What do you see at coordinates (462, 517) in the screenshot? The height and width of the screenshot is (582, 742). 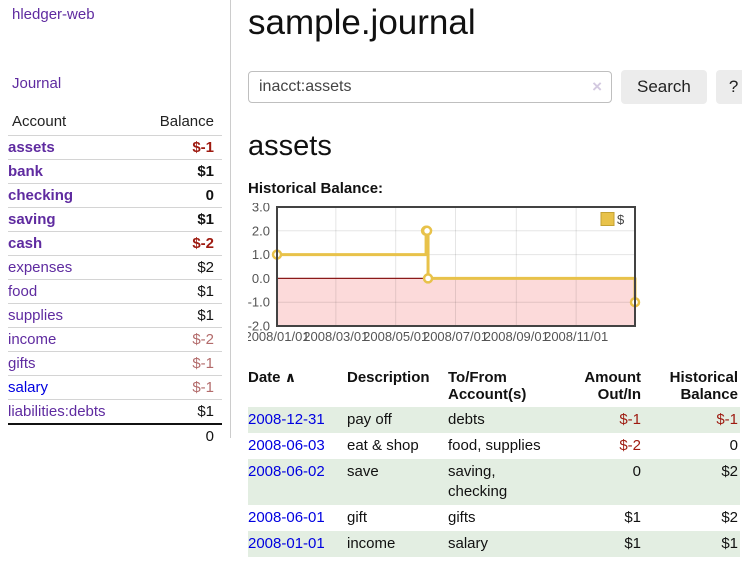 I see `transaction-accounts: gifts` at bounding box center [462, 517].